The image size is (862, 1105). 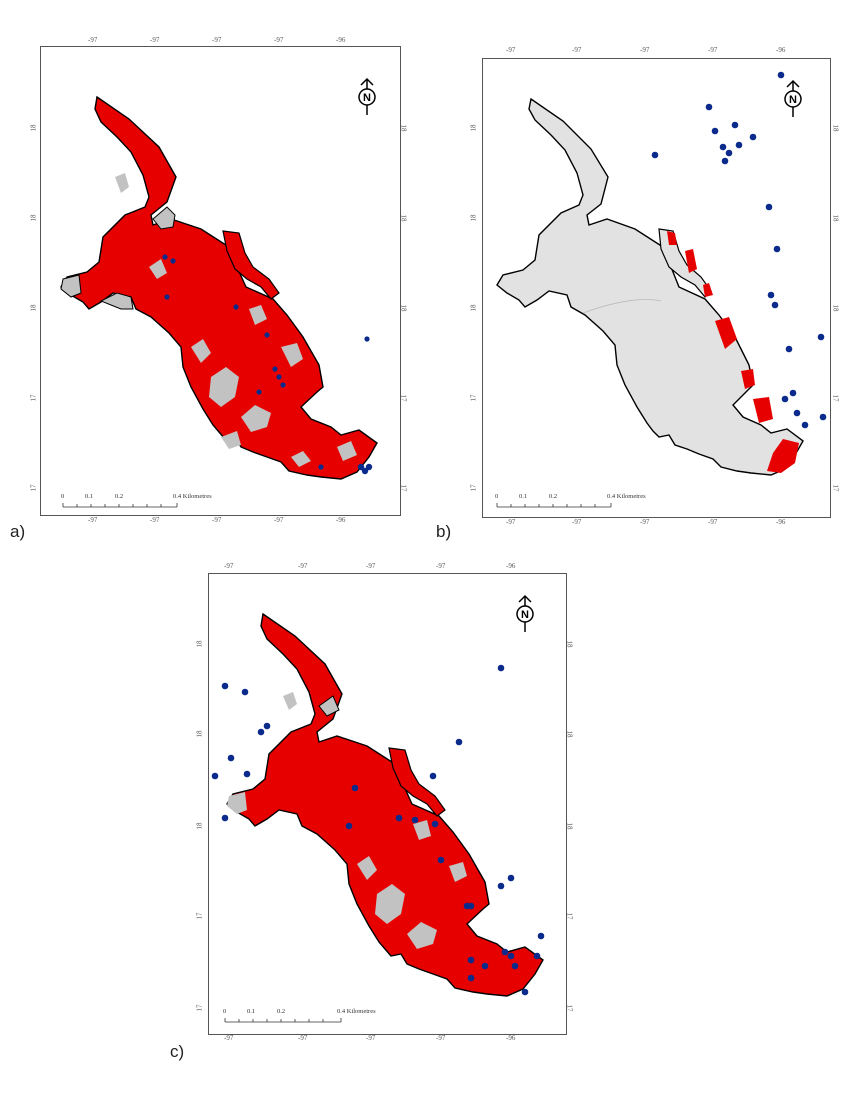 I want to click on panel-label-b: b), so click(x=444, y=531).